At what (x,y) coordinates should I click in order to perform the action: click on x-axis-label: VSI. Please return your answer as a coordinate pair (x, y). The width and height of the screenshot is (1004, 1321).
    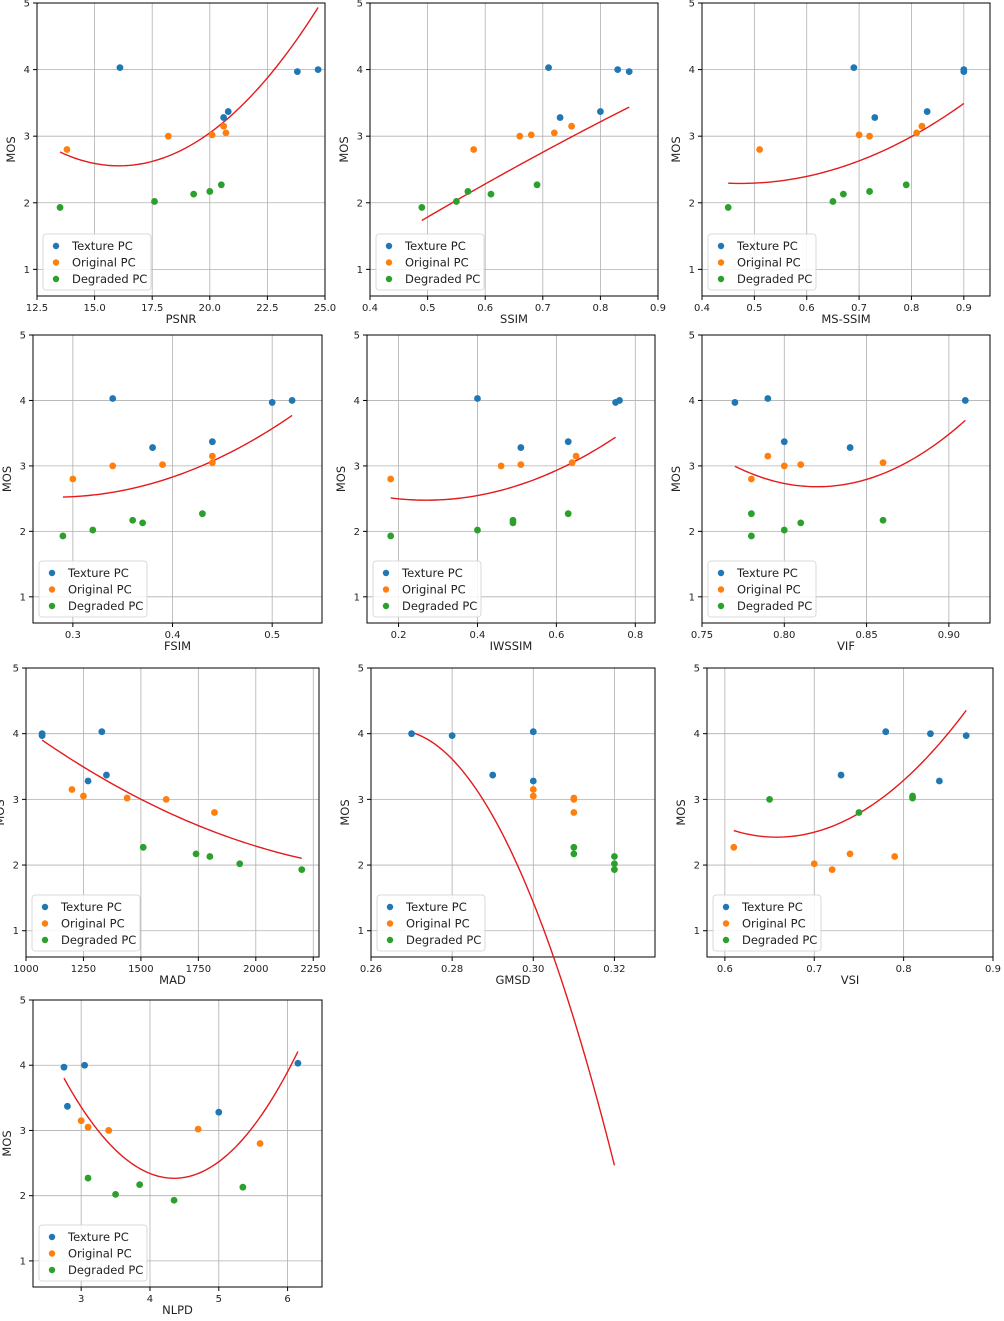
    Looking at the image, I should click on (850, 980).